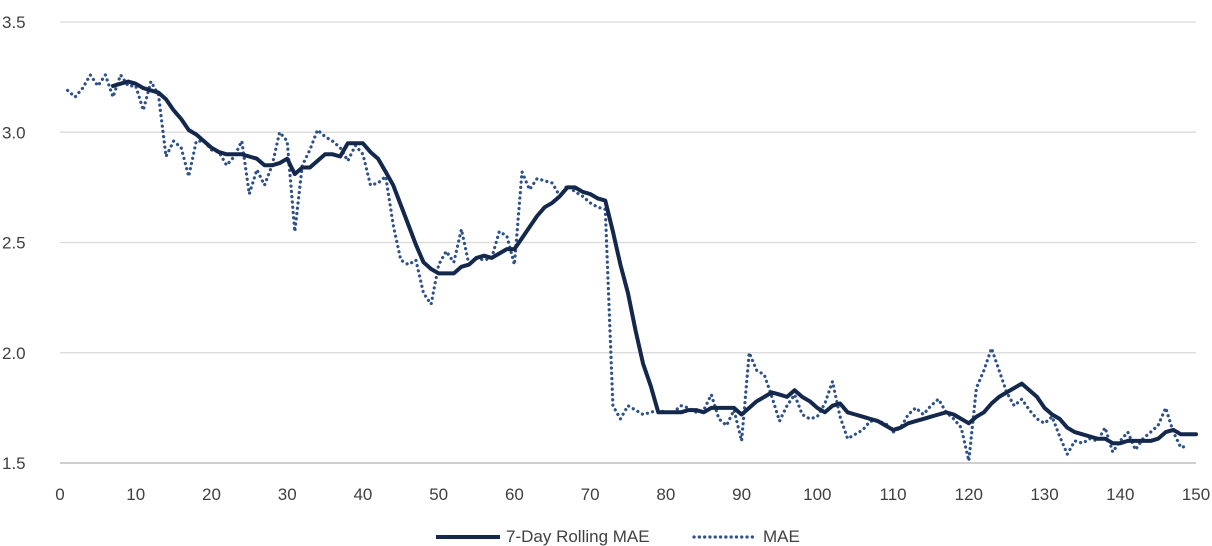 This screenshot has height=546, width=1212. What do you see at coordinates (14, 22) in the screenshot?
I see `y-tick-label: 3.5` at bounding box center [14, 22].